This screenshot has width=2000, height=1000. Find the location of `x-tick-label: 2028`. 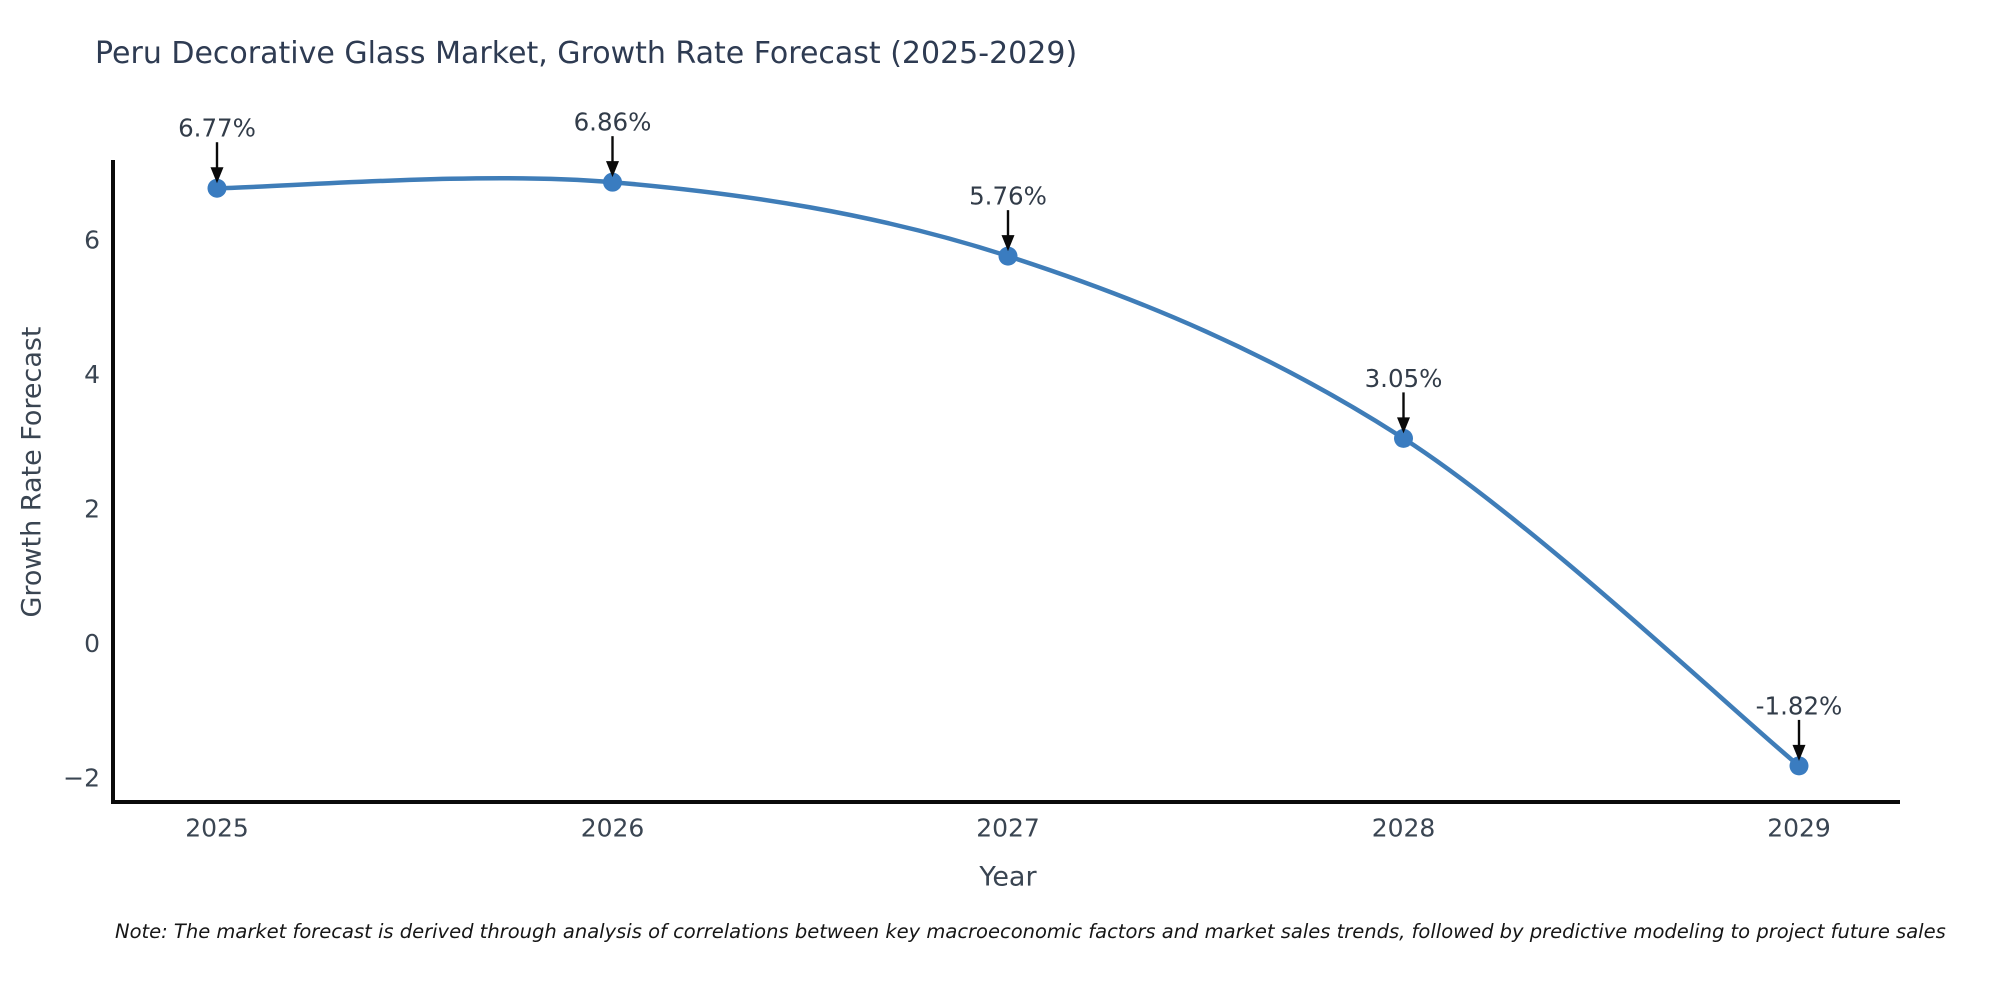

x-tick-label: 2028 is located at coordinates (1404, 828).